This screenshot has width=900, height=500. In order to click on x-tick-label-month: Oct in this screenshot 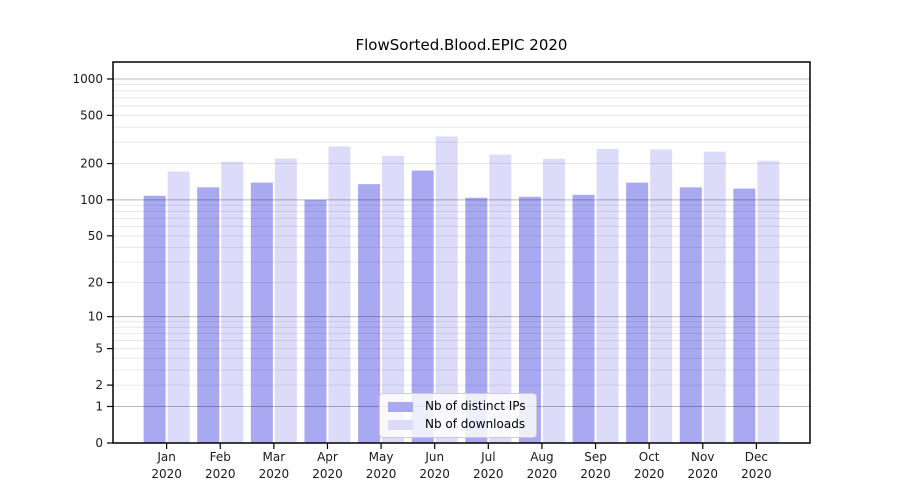, I will do `click(649, 457)`.